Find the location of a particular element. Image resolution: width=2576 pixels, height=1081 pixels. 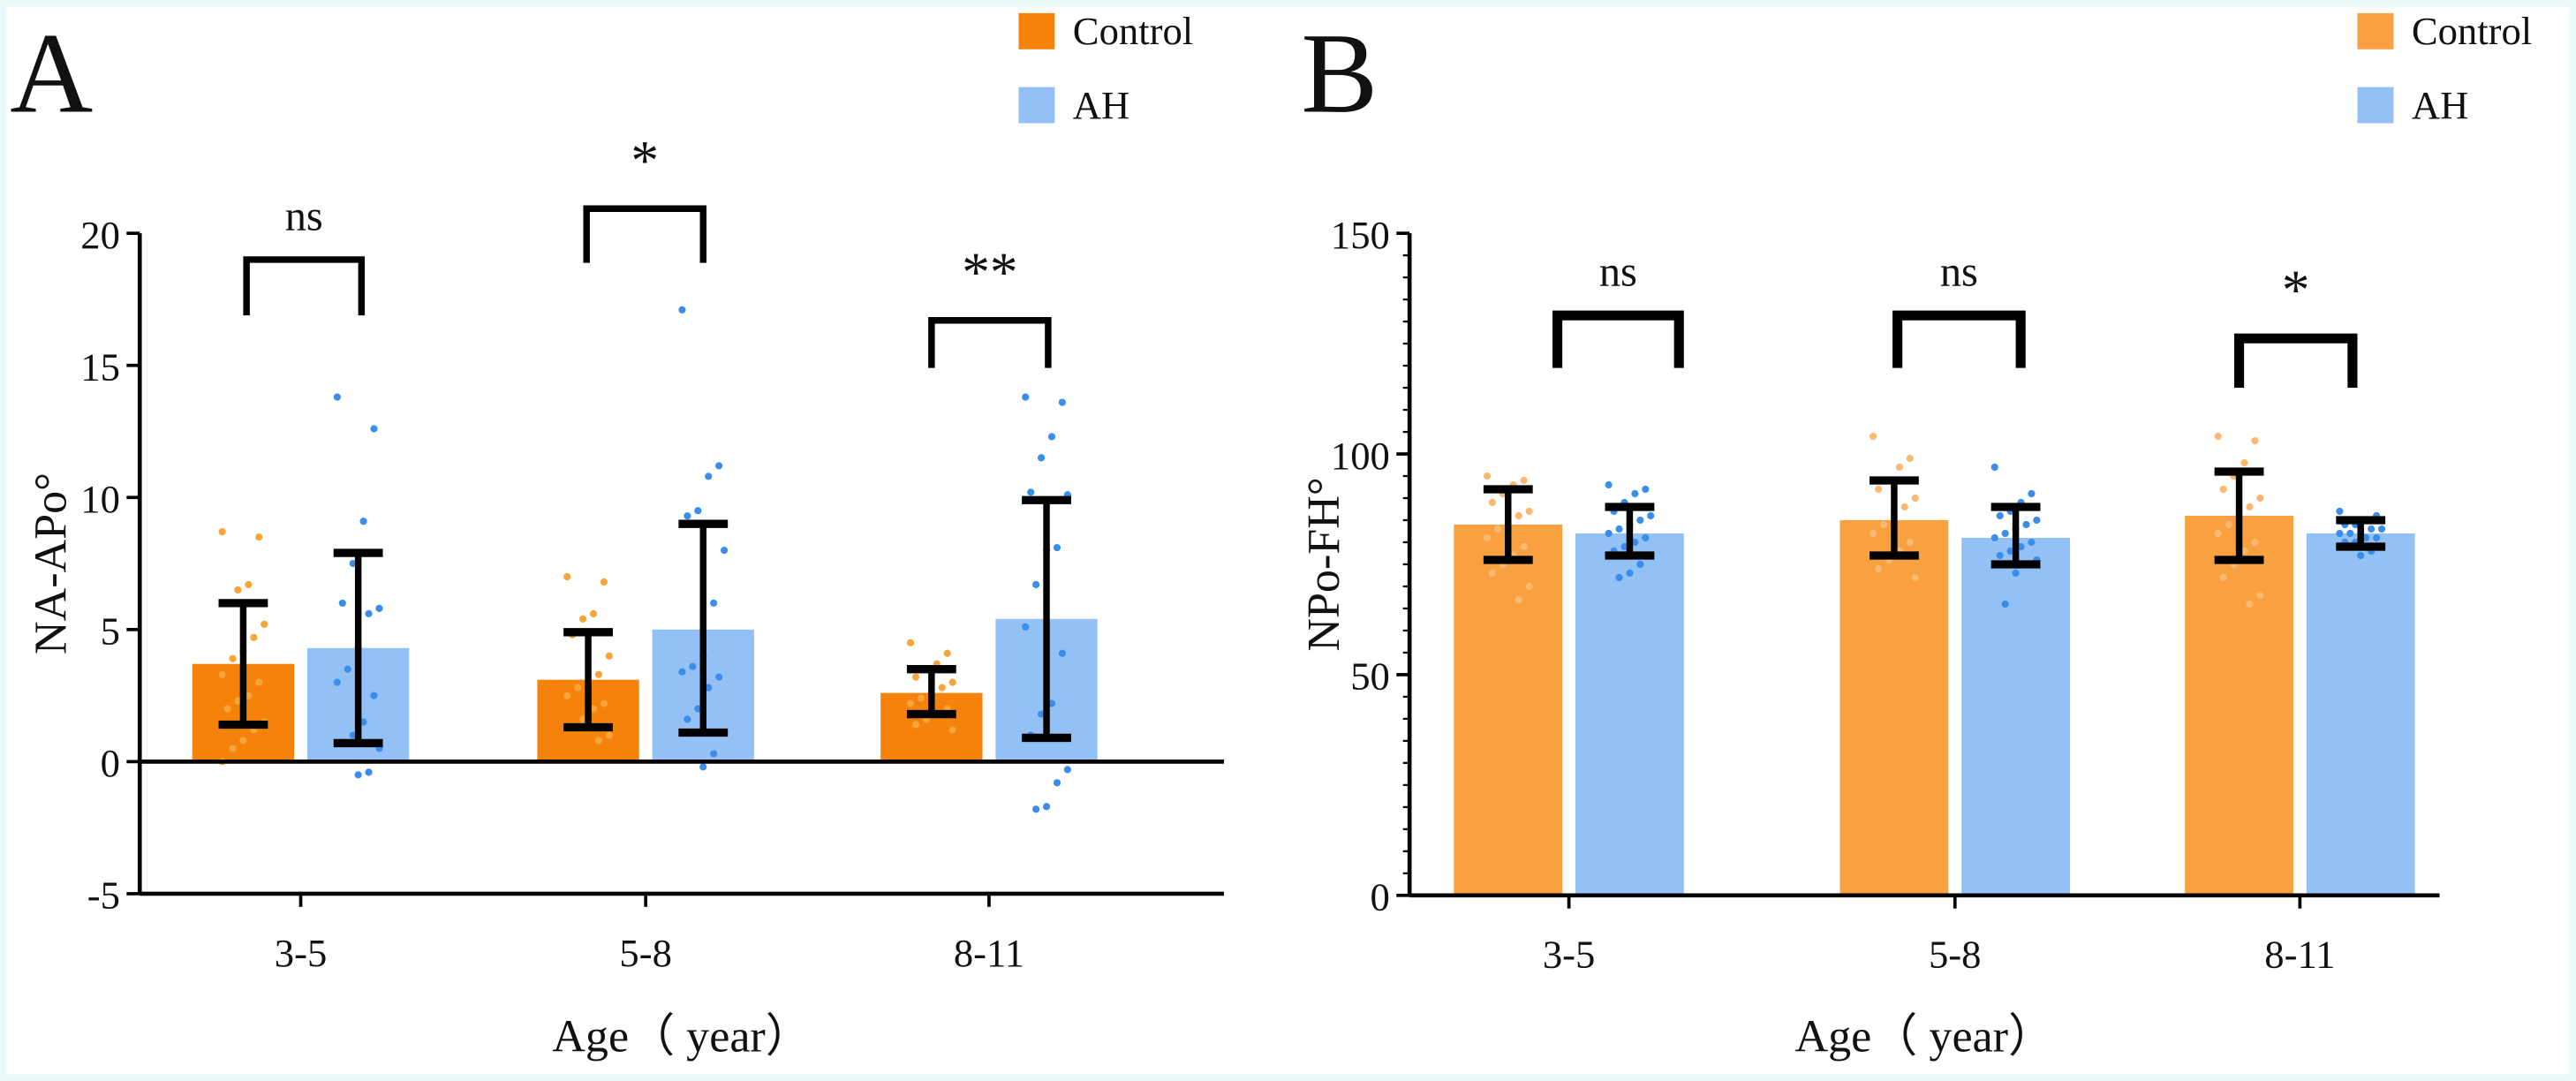

y-axis-label: NPo-FH° is located at coordinates (1324, 564).